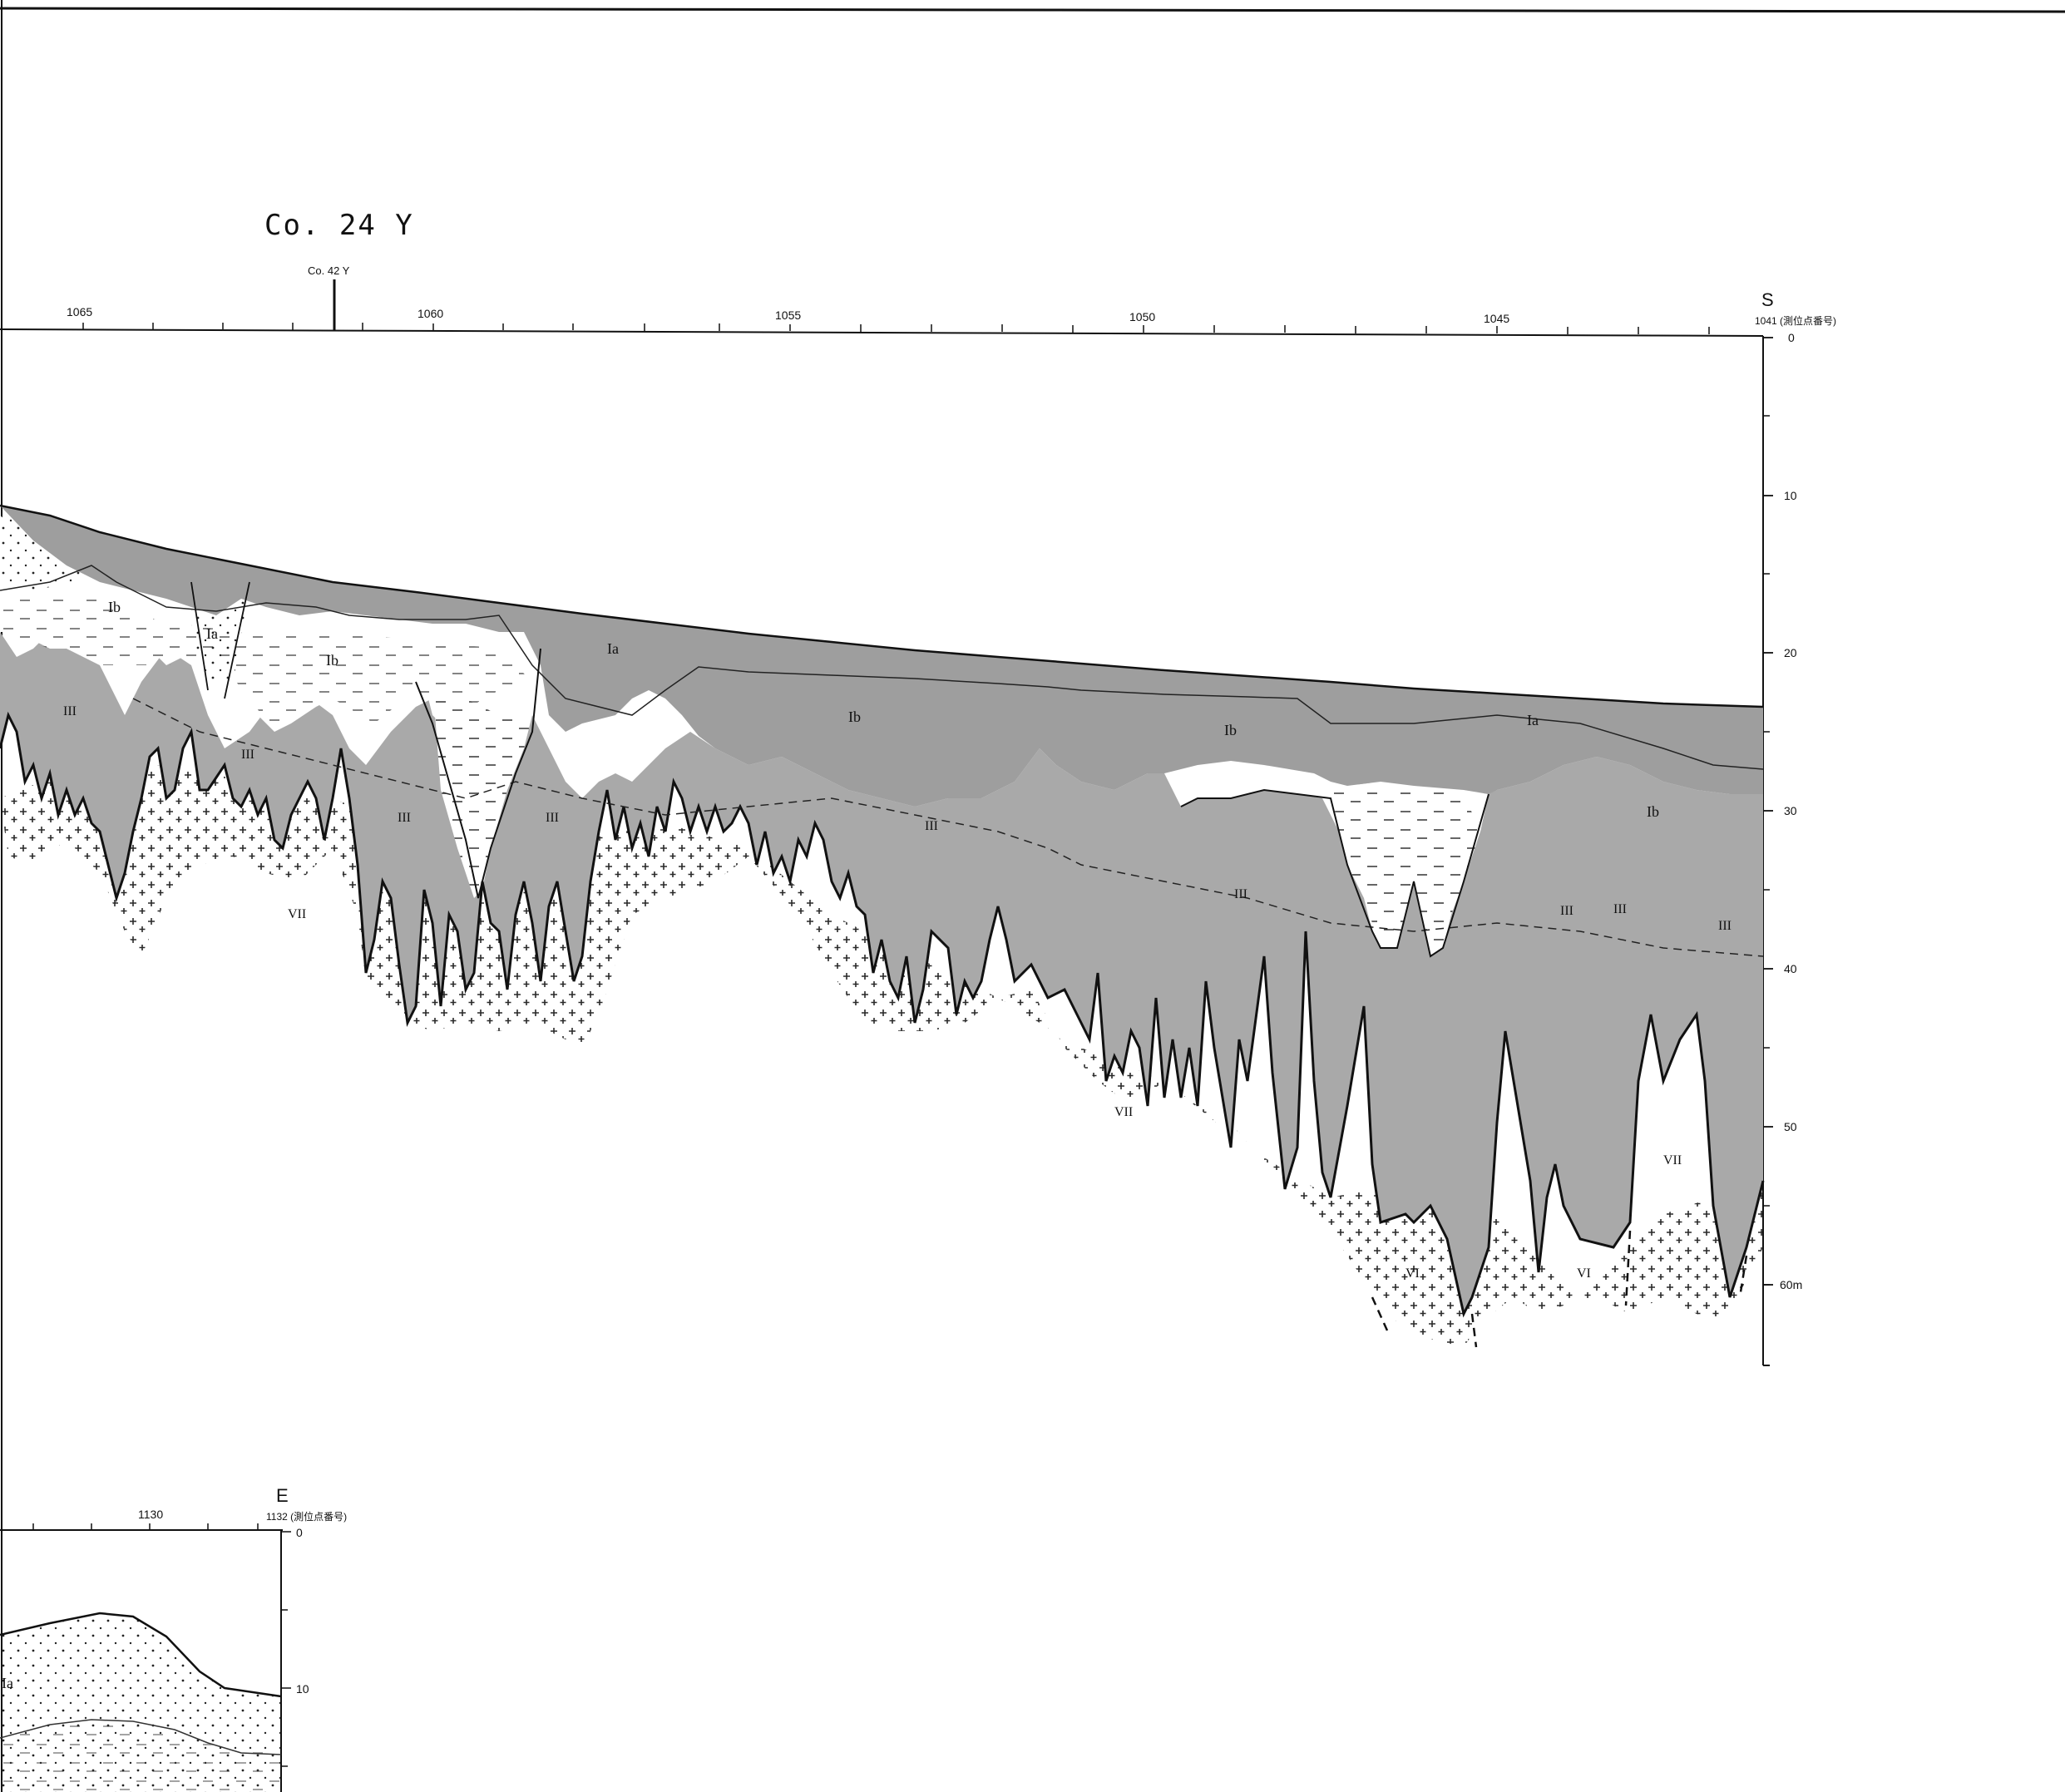  What do you see at coordinates (1767, 299) in the screenshot?
I see `end-direction-label: S` at bounding box center [1767, 299].